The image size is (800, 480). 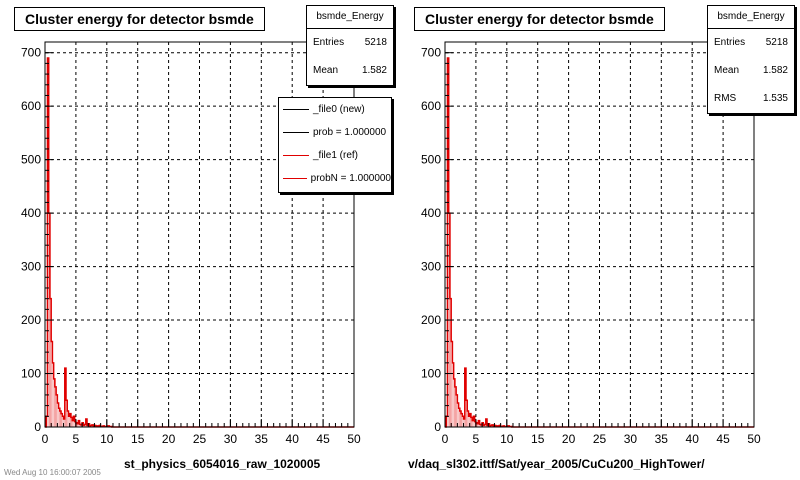 What do you see at coordinates (751, 99) in the screenshot?
I see `right-stats-row-rms: RMS 1.535` at bounding box center [751, 99].